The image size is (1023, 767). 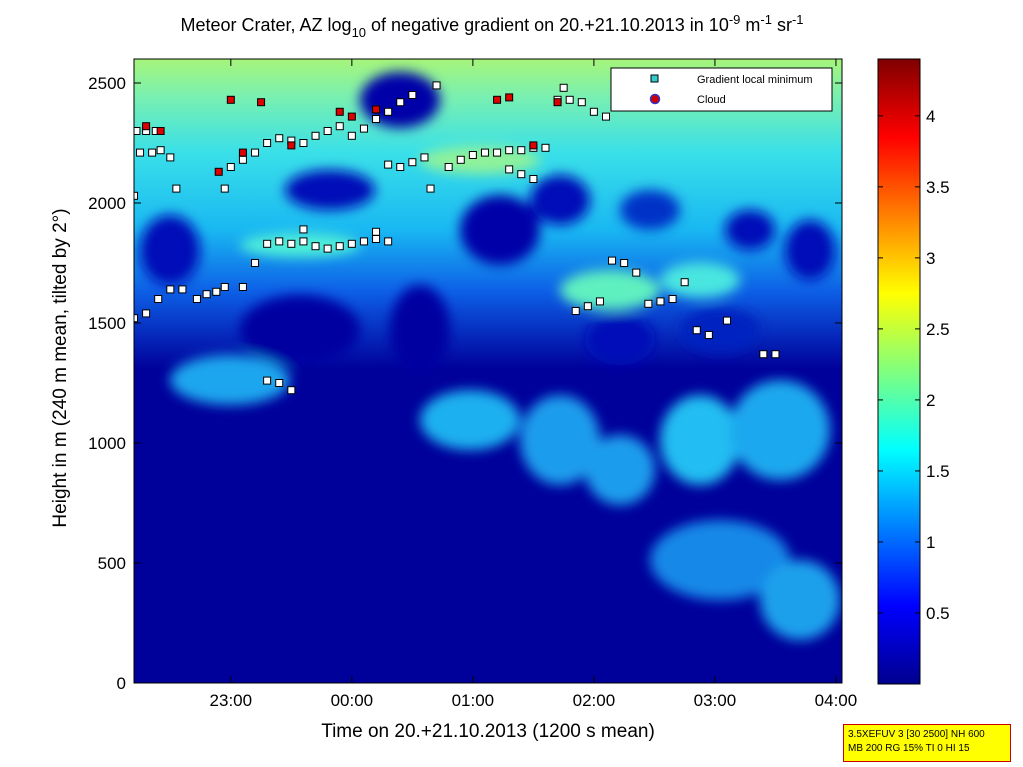 What do you see at coordinates (930, 542) in the screenshot?
I see `colorbar-tick-label: 1` at bounding box center [930, 542].